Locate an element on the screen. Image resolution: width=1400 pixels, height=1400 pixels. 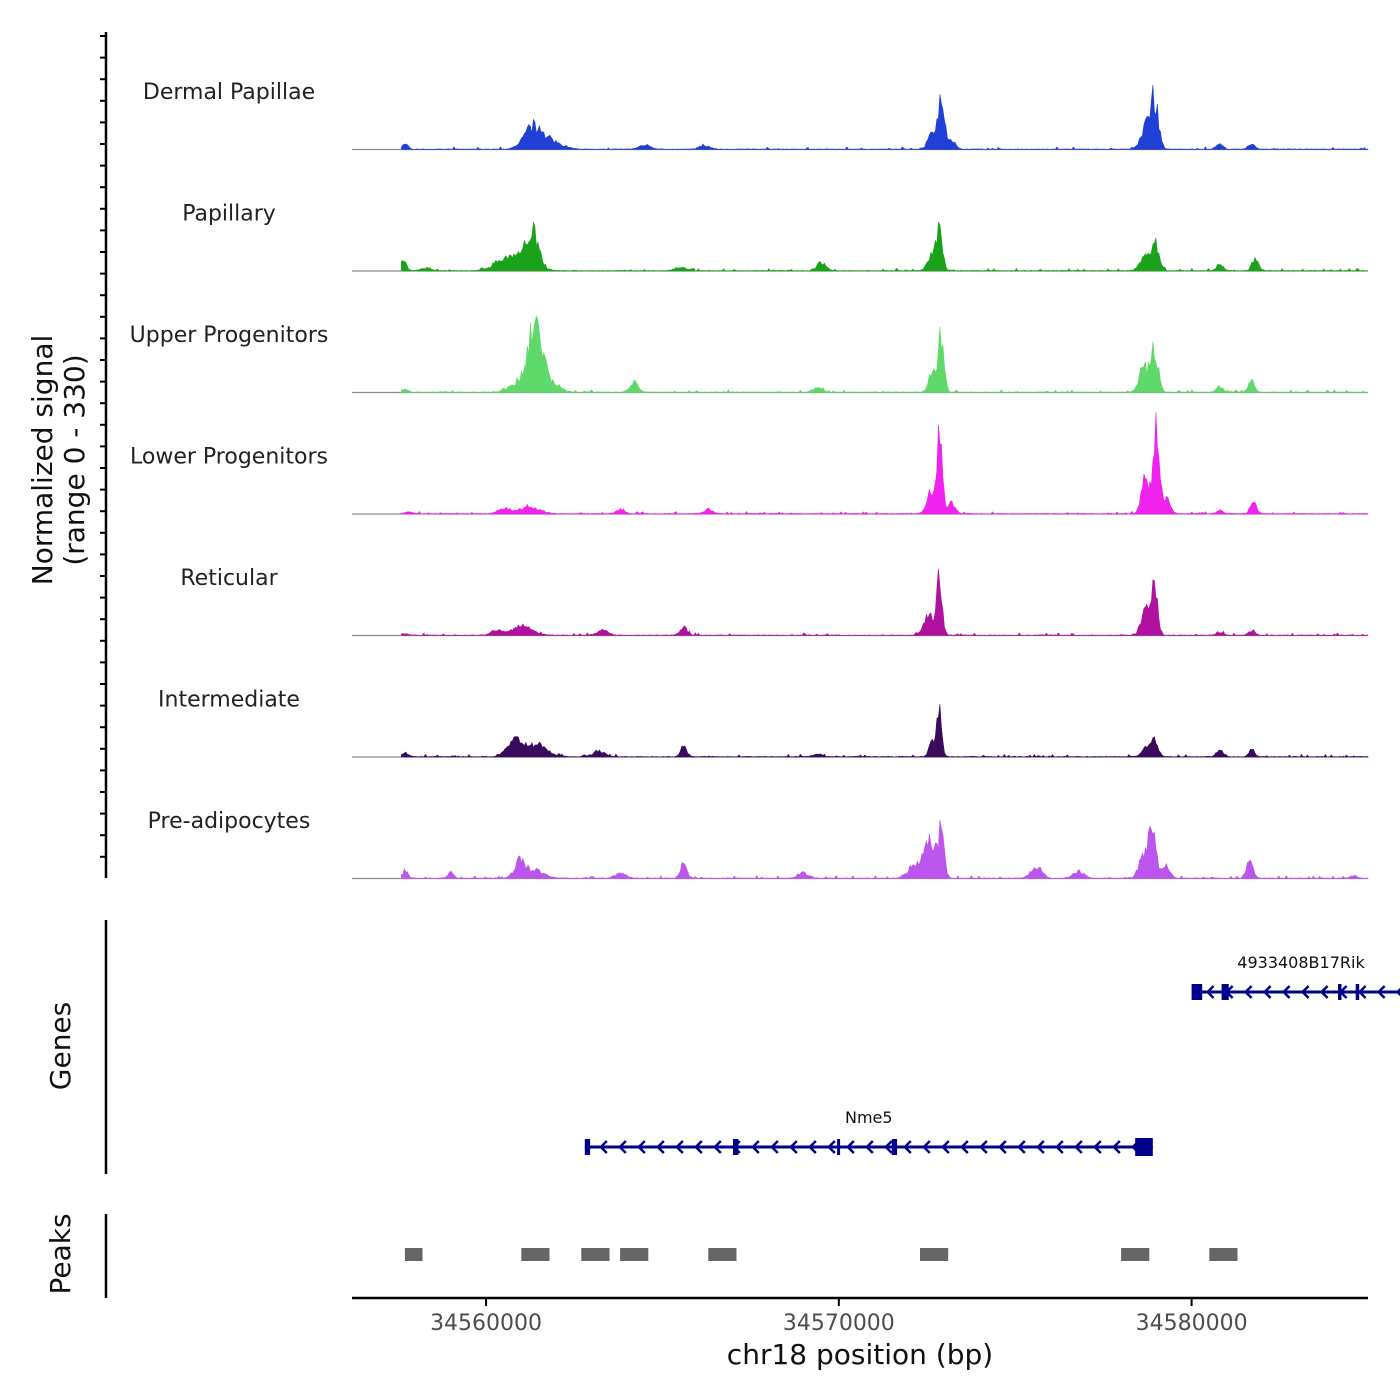
signal-track: Reticular is located at coordinates (774, 601).